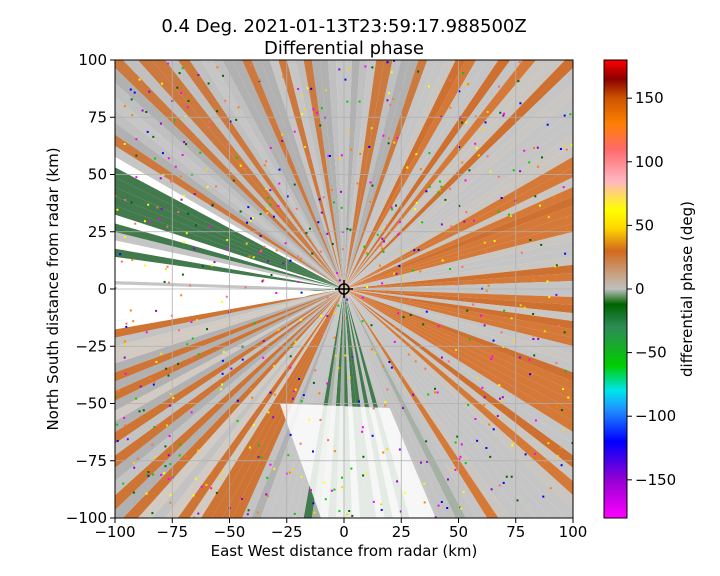 This screenshot has height=576, width=720. What do you see at coordinates (90, 289) in the screenshot?
I see `y-axis-ticks: −100 −75 −50 −25 0 25 50 75 100` at bounding box center [90, 289].